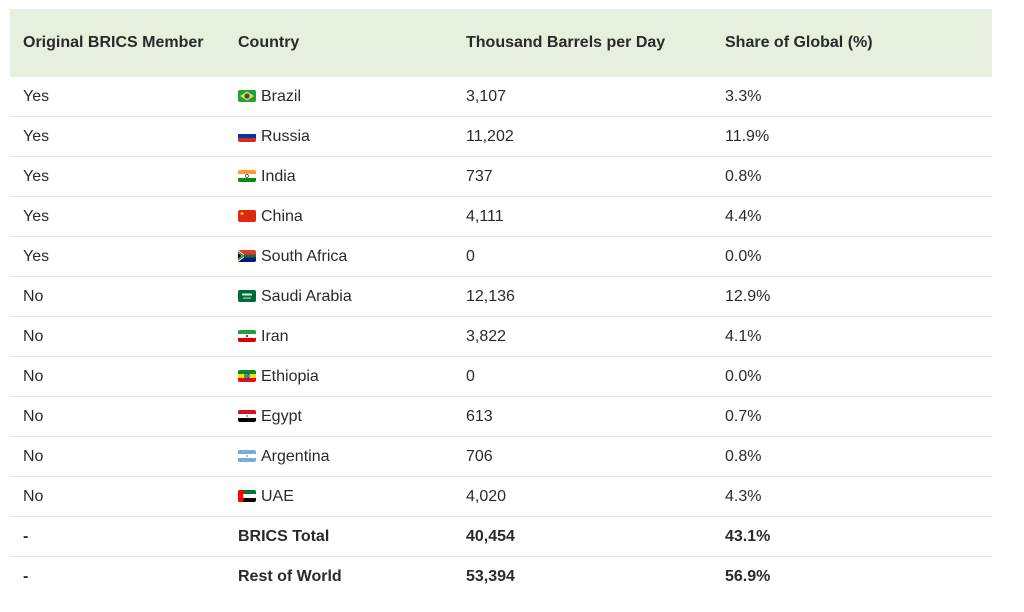  Describe the element at coordinates (247, 95) in the screenshot. I see `brazil-flag-icon` at that location.